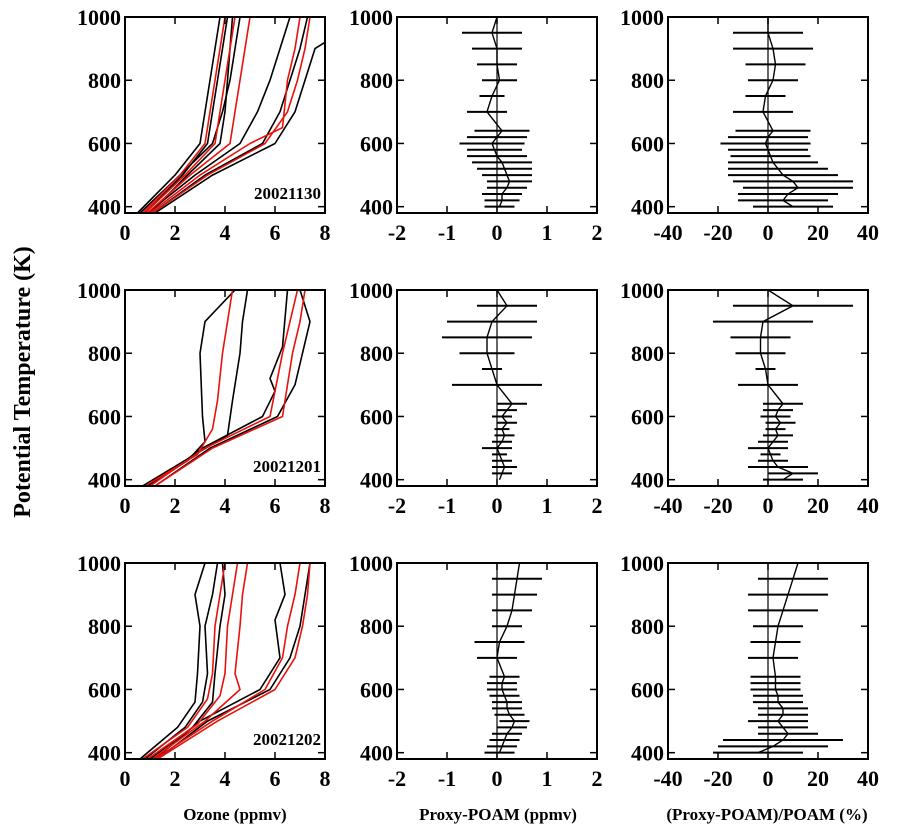 Image resolution: width=911 pixels, height=827 pixels. I want to click on x-axis-label-proxy-minus-poam: Proxy-POAM (ppmv), so click(498, 814).